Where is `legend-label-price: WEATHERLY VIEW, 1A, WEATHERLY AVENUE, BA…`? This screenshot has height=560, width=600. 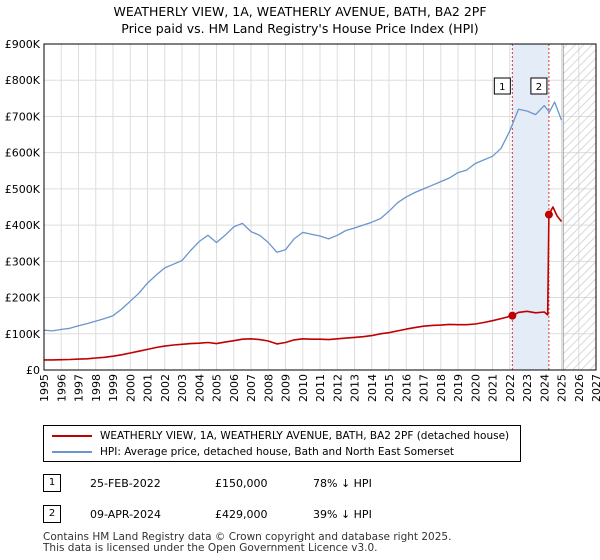
legend-label-price: WEATHERLY VIEW, 1A, WEATHERLY AVENUE, BA… is located at coordinates (305, 436).